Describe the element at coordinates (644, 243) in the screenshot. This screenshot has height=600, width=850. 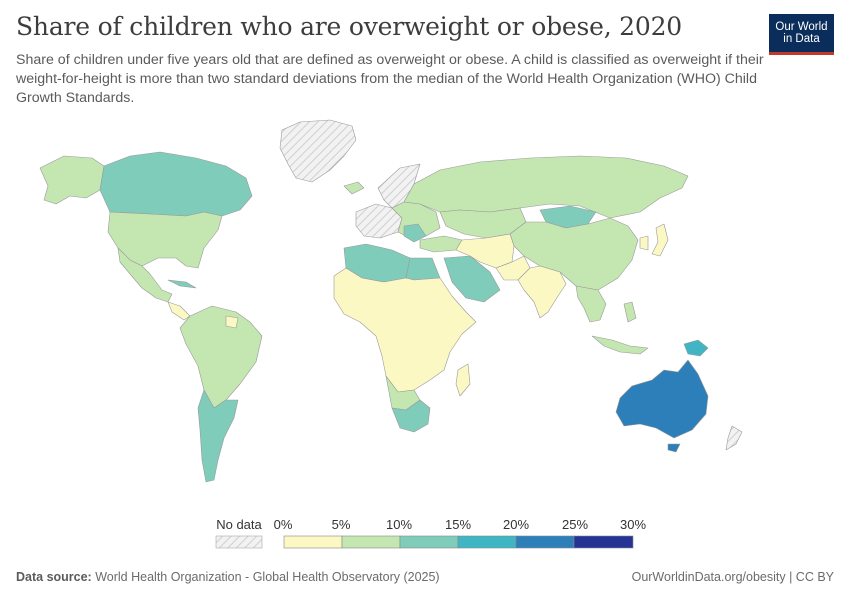
I see `region-korea` at that location.